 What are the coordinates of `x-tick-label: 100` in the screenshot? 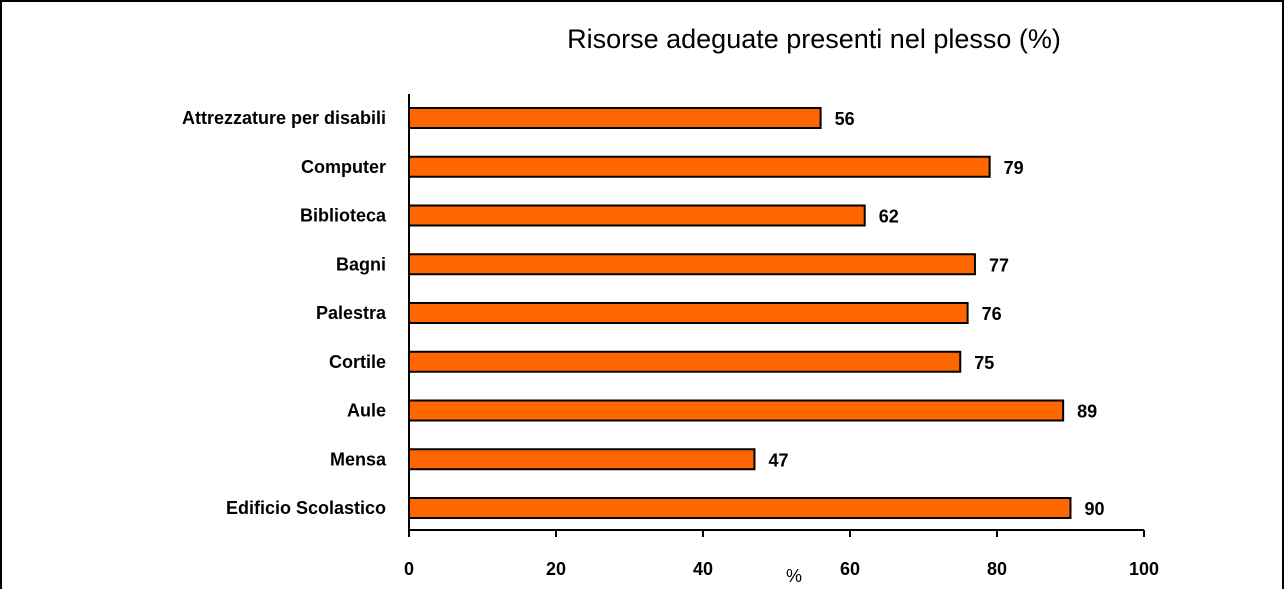 It's located at (1144, 569).